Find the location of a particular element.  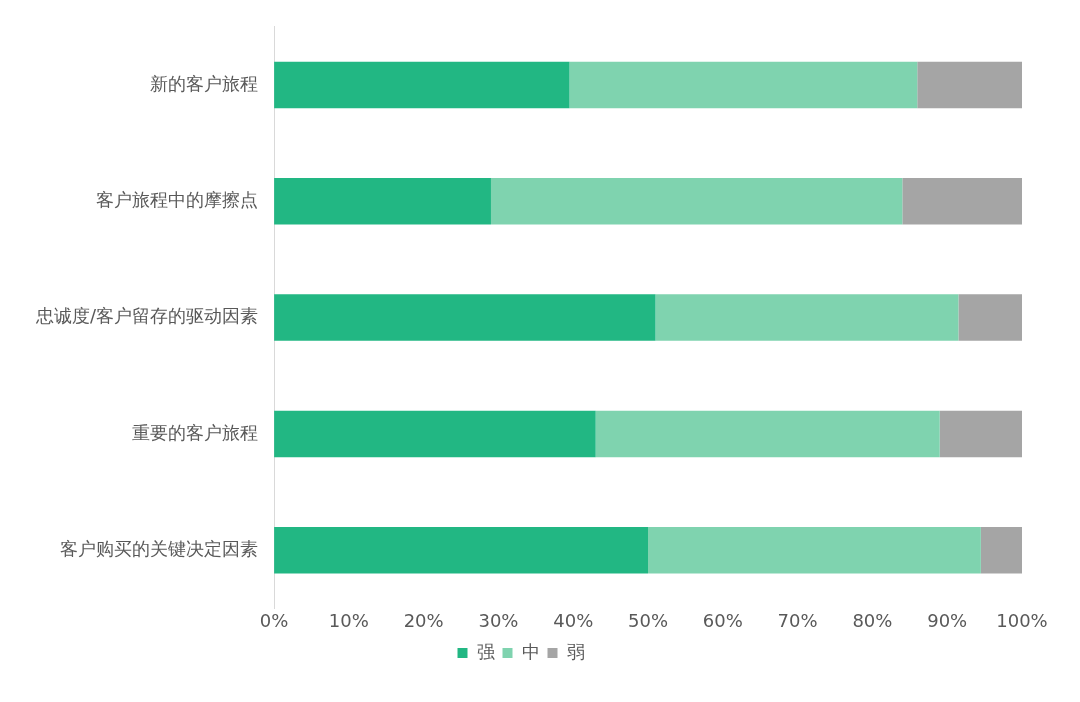

x-tick-label: 0% is located at coordinates (274, 620).